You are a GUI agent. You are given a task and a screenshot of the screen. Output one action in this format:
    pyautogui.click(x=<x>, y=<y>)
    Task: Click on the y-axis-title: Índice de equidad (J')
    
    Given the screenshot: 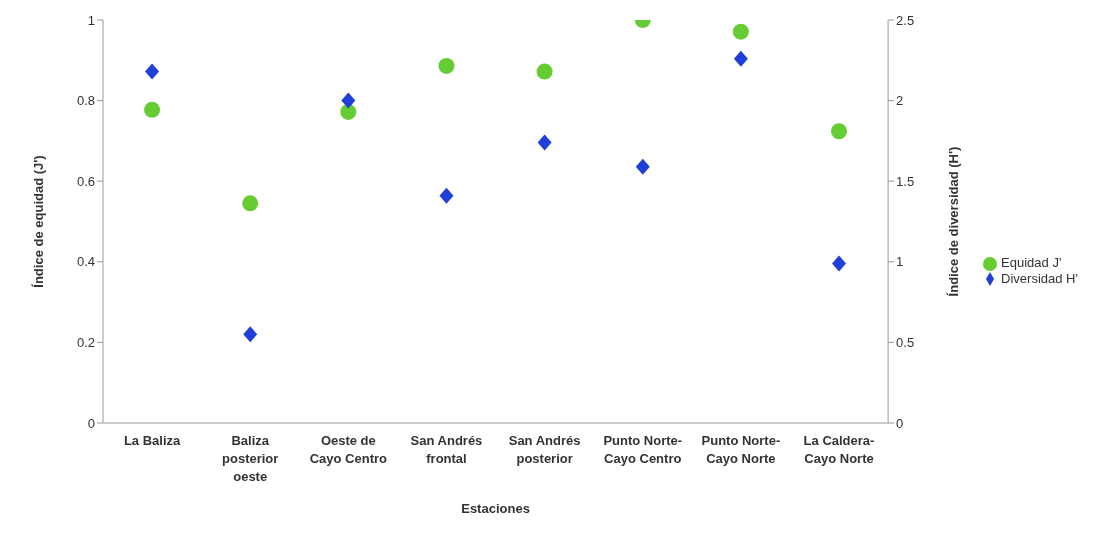 What is the action you would take?
    pyautogui.click(x=38, y=221)
    